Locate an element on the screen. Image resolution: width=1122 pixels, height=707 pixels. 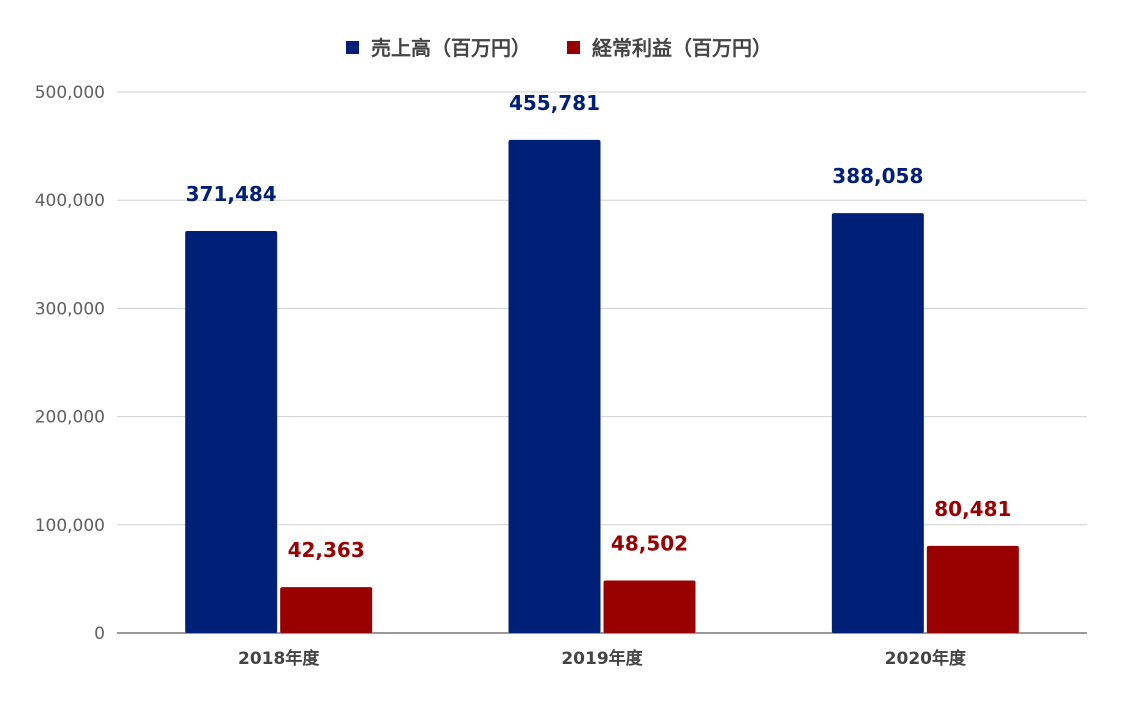
data-label-sales-0: 371,484 is located at coordinates (231, 194).